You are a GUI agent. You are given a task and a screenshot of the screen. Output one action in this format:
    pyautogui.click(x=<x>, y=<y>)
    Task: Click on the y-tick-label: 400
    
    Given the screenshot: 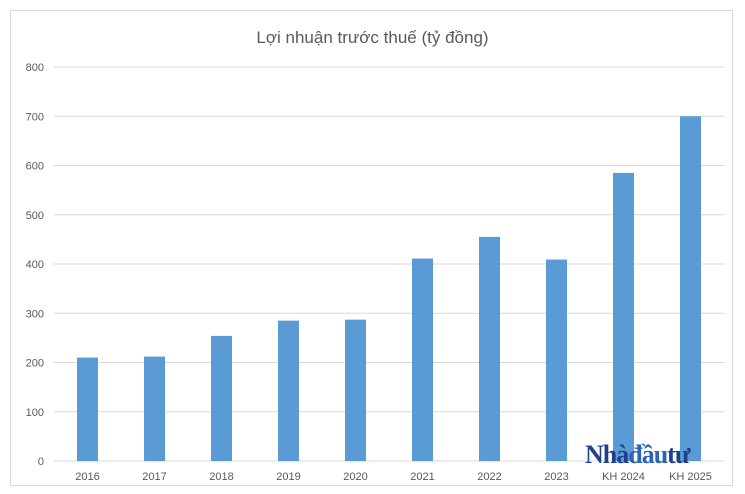 What is the action you would take?
    pyautogui.click(x=35, y=265)
    